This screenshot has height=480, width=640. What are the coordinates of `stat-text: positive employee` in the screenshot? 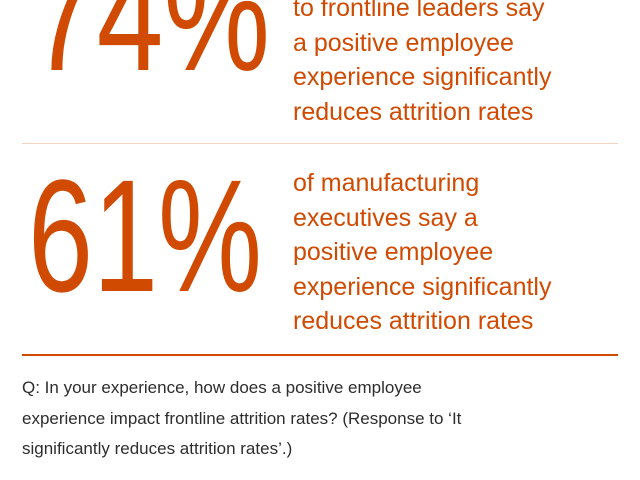 It's located at (393, 252).